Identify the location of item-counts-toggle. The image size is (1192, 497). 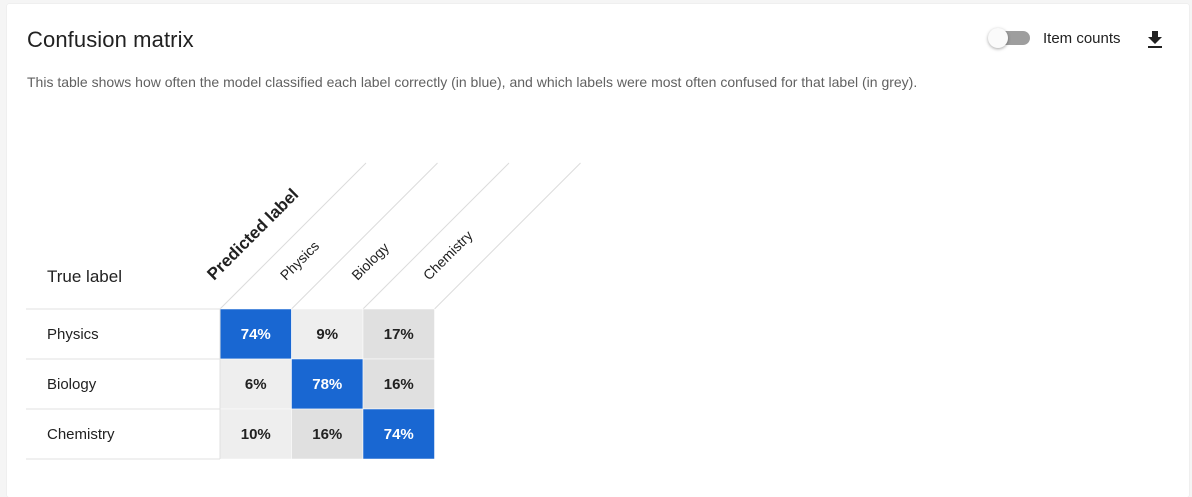
(1011, 38).